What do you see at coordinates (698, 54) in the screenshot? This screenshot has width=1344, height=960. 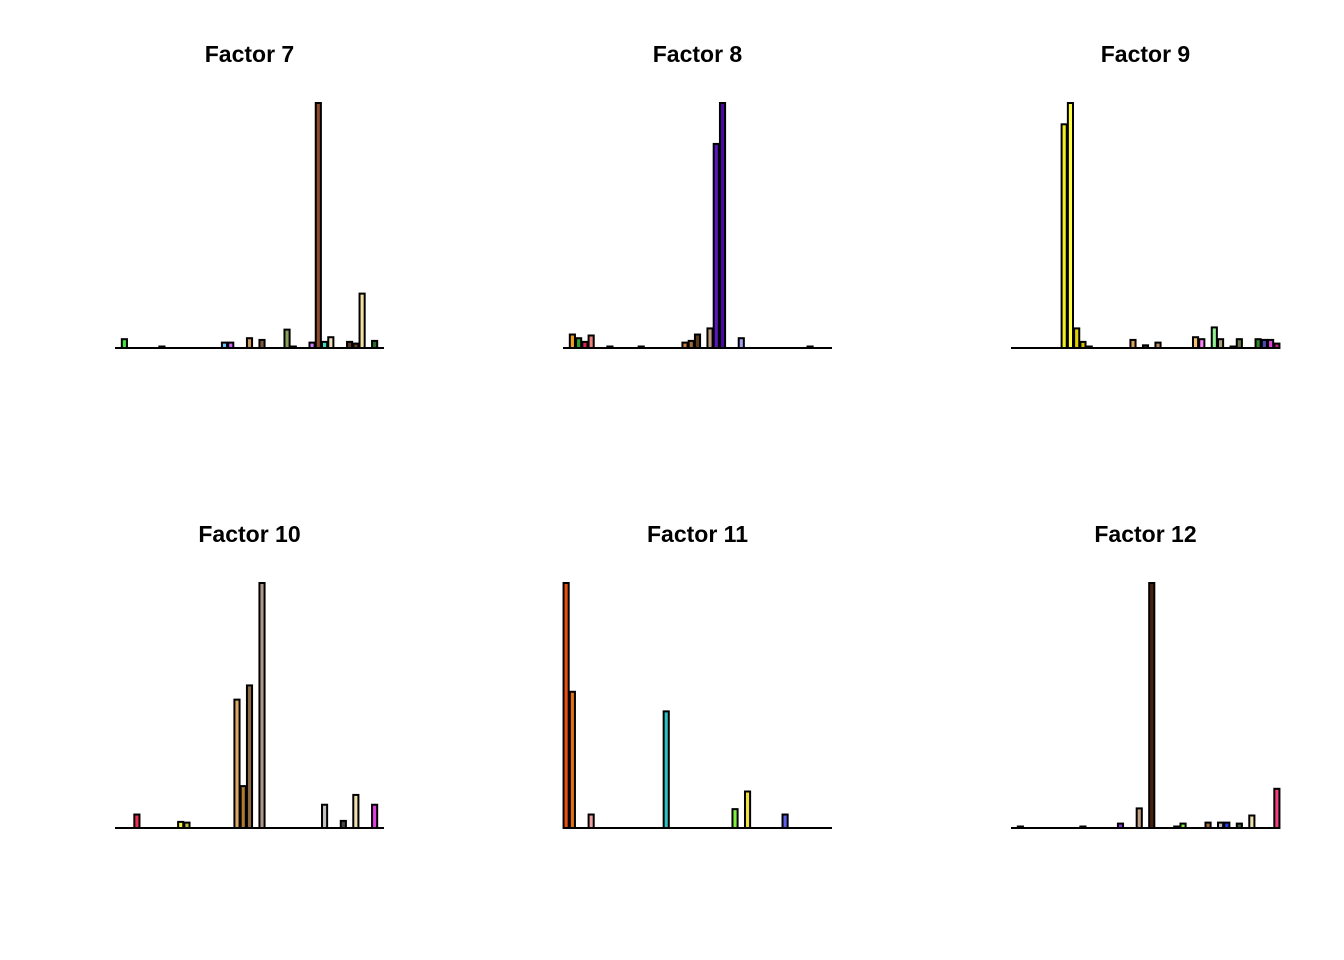 I see `panel-title: Factor 8` at bounding box center [698, 54].